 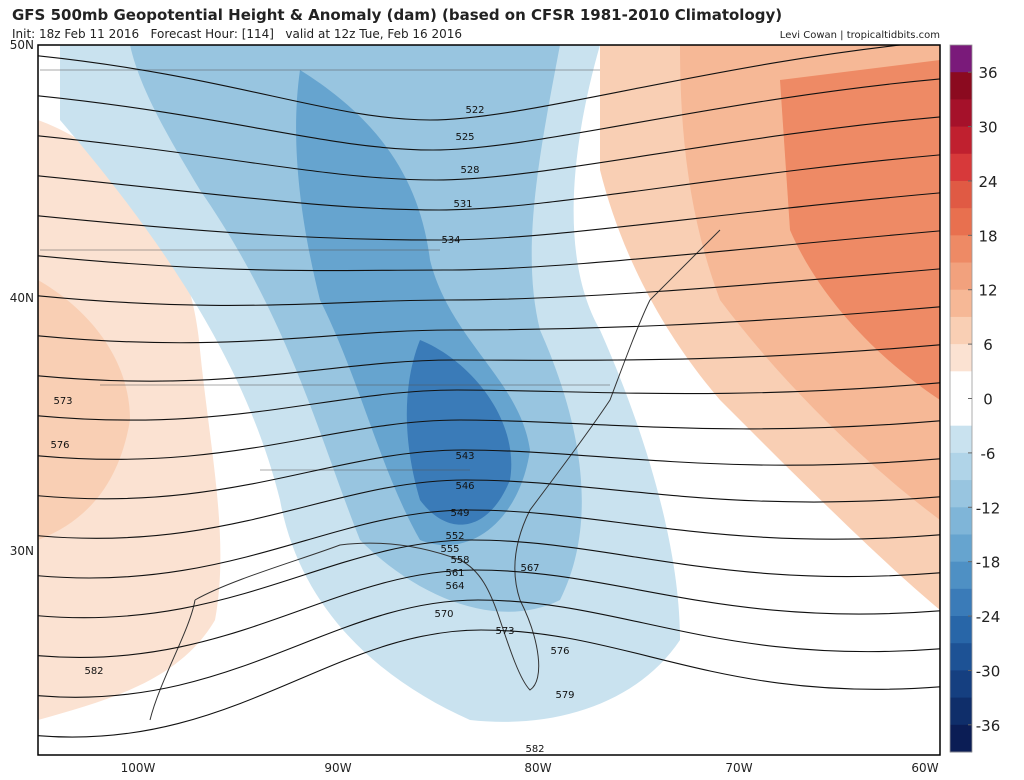 I want to click on credit: Levi Cowan | tropicaltidbits.com, so click(x=860, y=35).